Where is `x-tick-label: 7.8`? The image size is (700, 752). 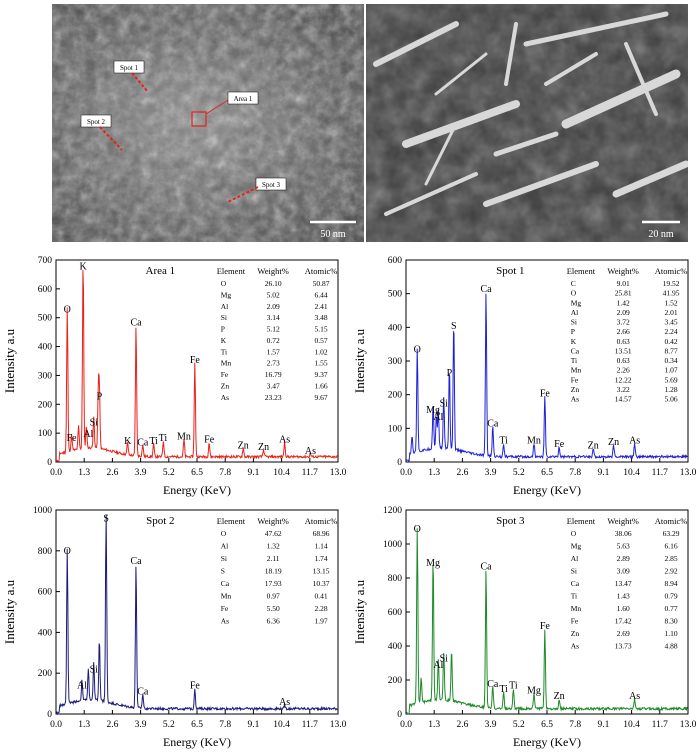 x-tick-label: 7.8 is located at coordinates (575, 725).